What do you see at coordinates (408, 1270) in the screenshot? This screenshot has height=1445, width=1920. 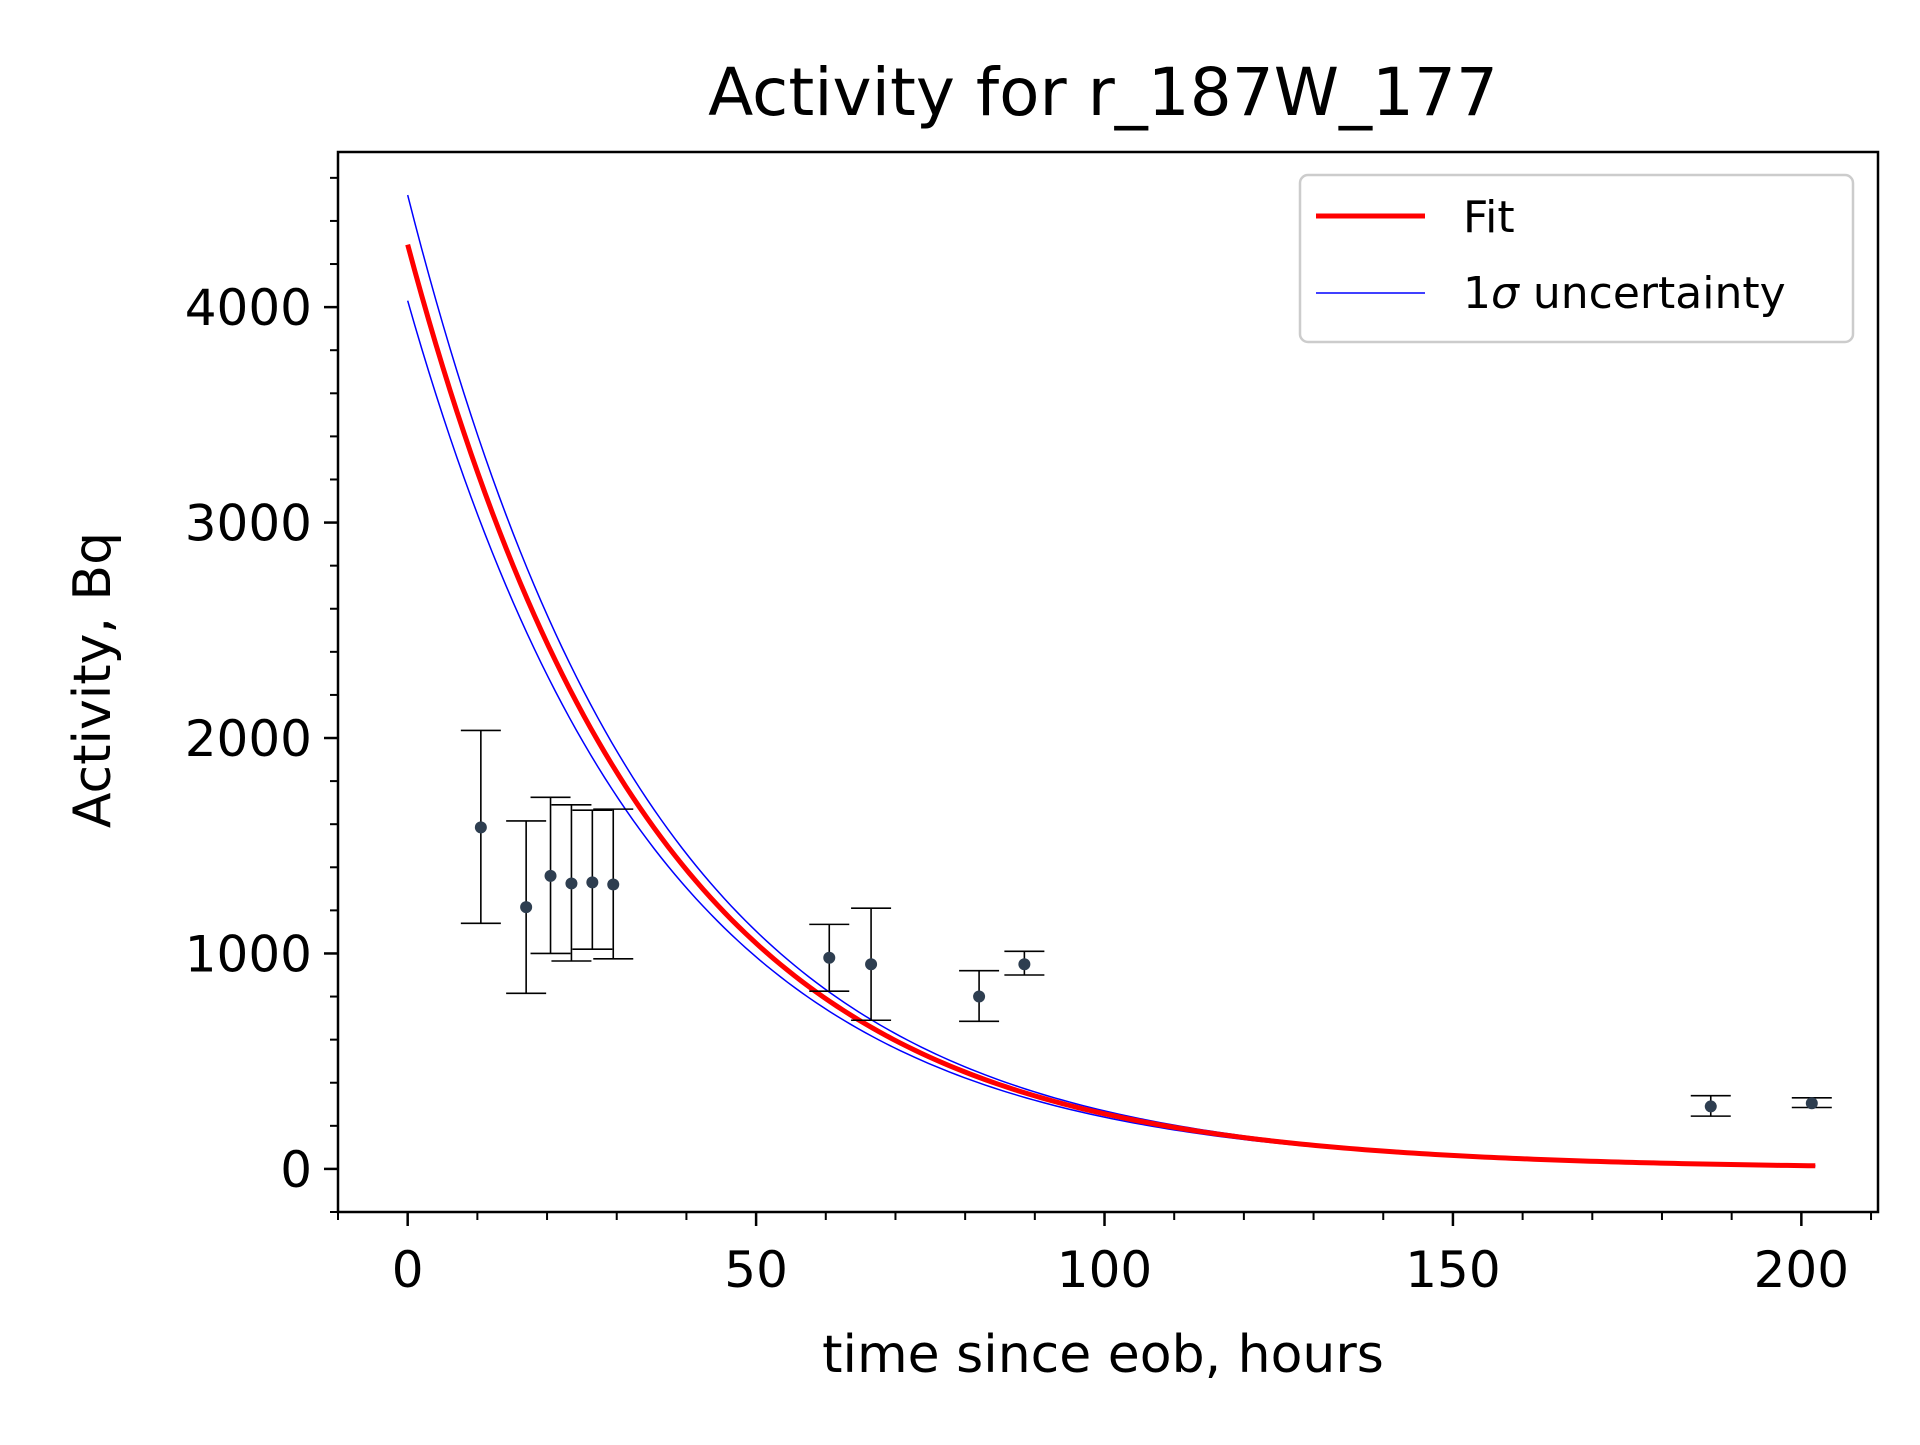 I see `x-tick-label: 0` at bounding box center [408, 1270].